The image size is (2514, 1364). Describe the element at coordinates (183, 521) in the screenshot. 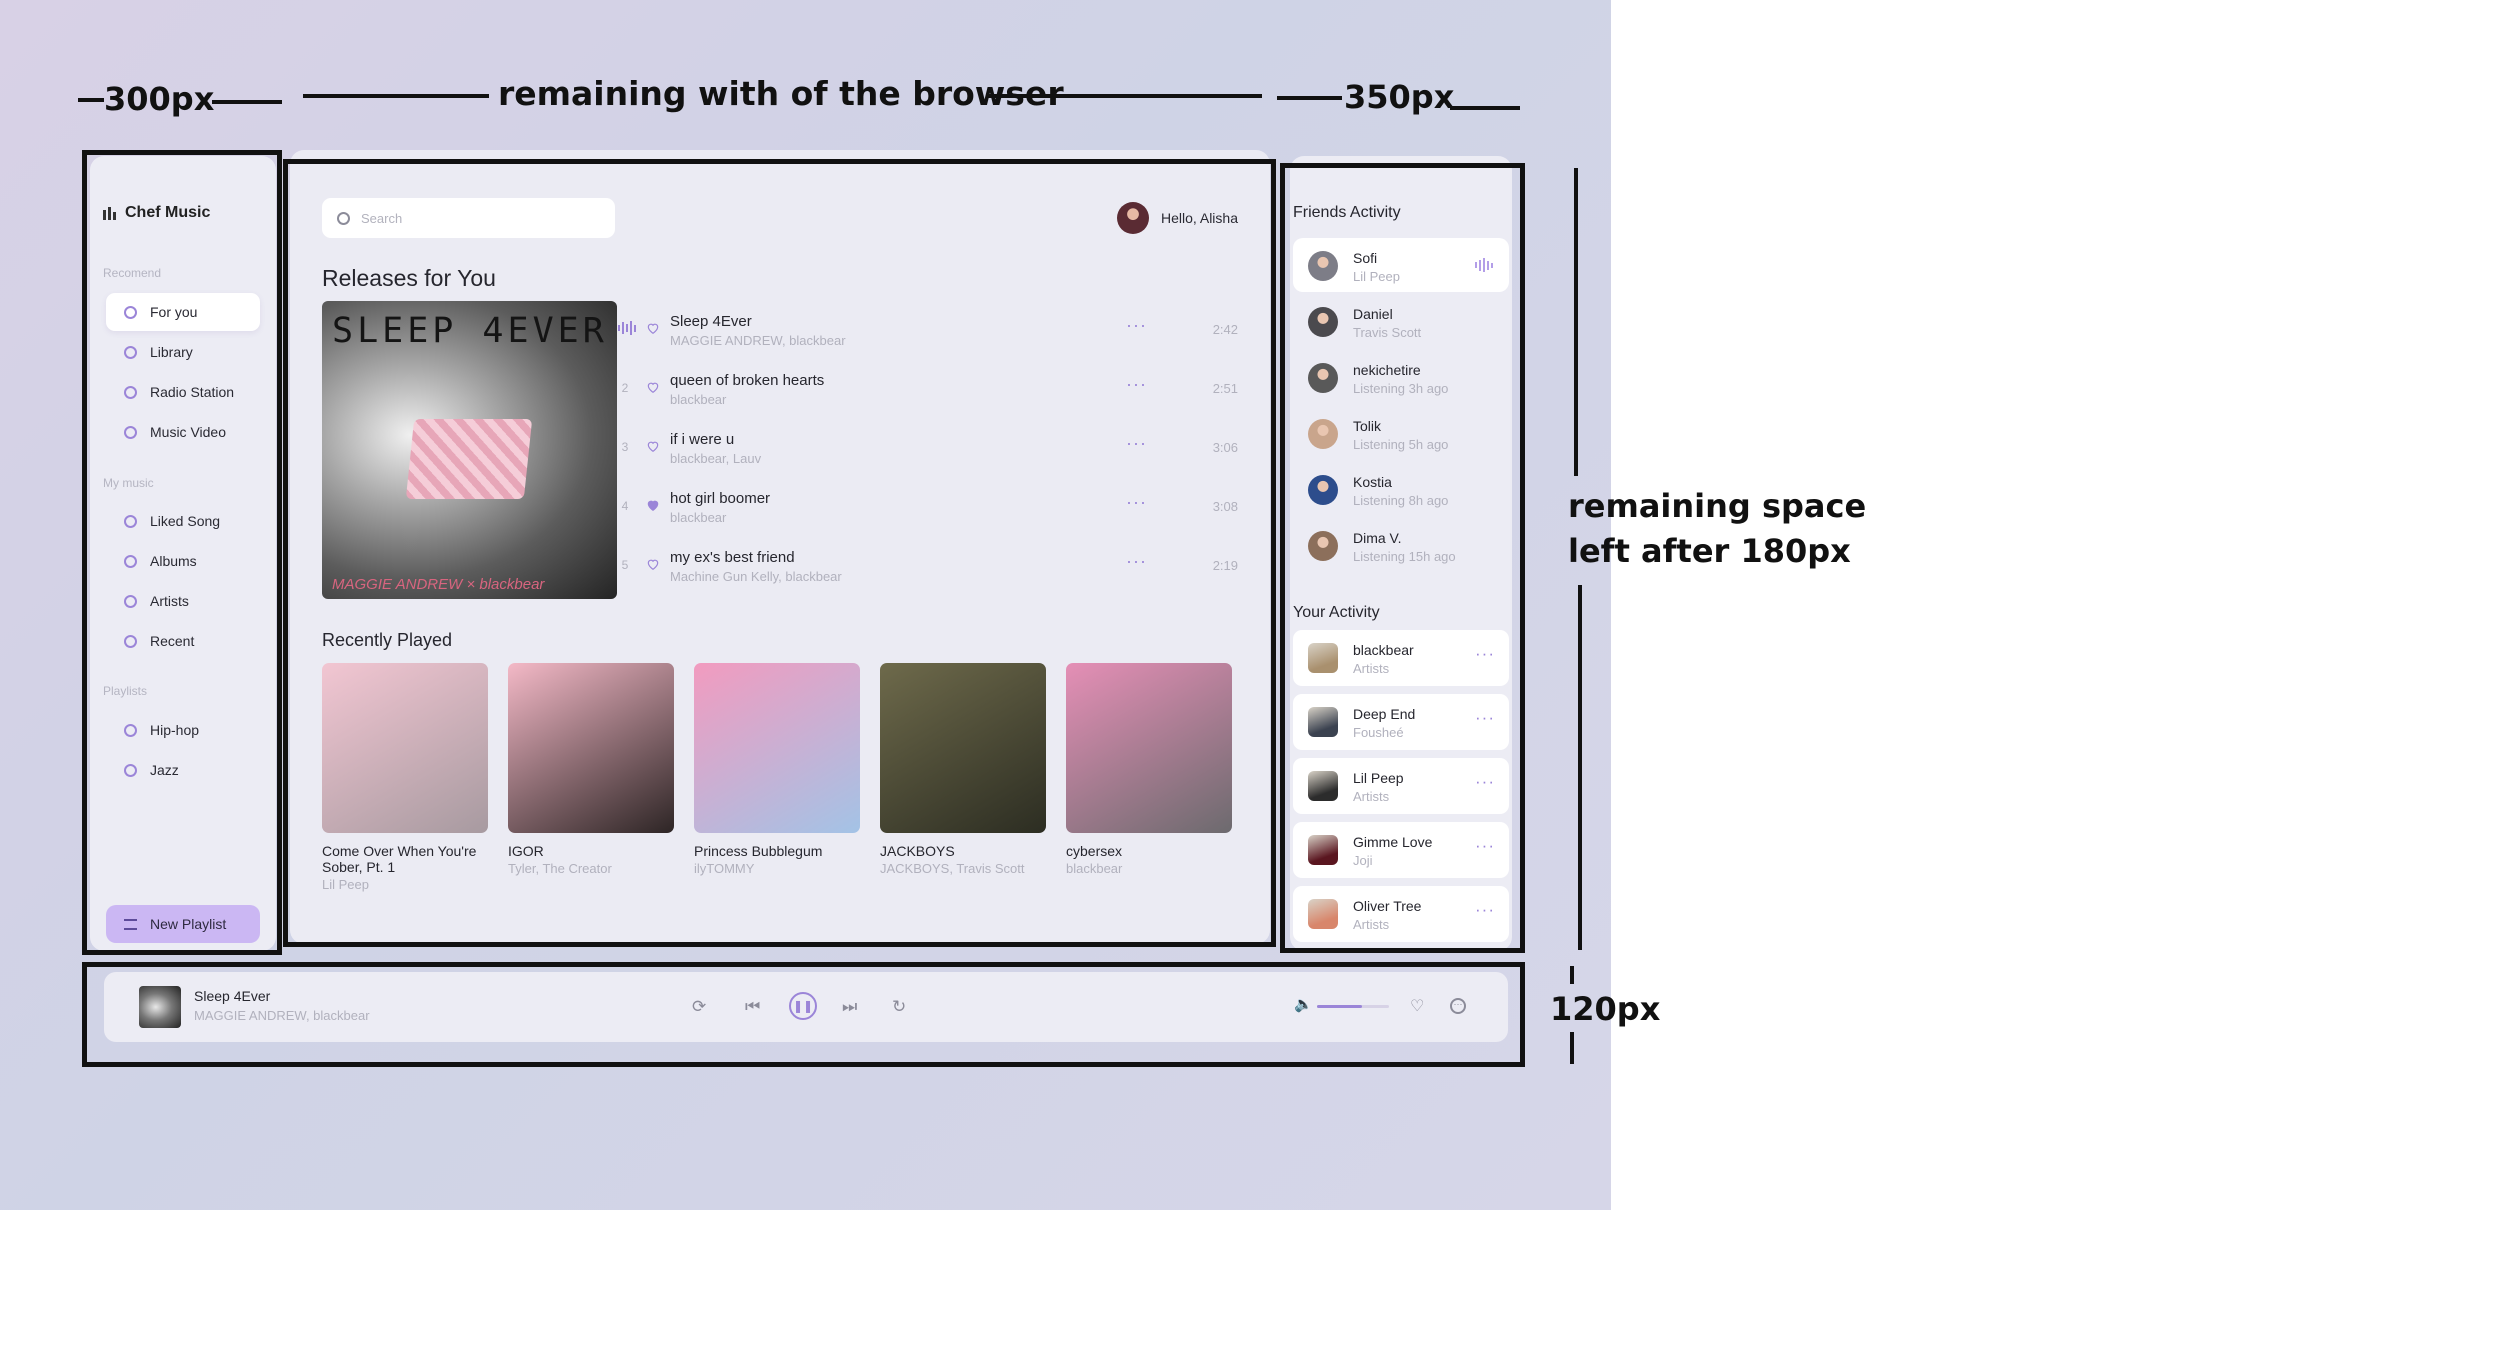

I see `sidebar-item-liked-song: Liked Song` at that location.